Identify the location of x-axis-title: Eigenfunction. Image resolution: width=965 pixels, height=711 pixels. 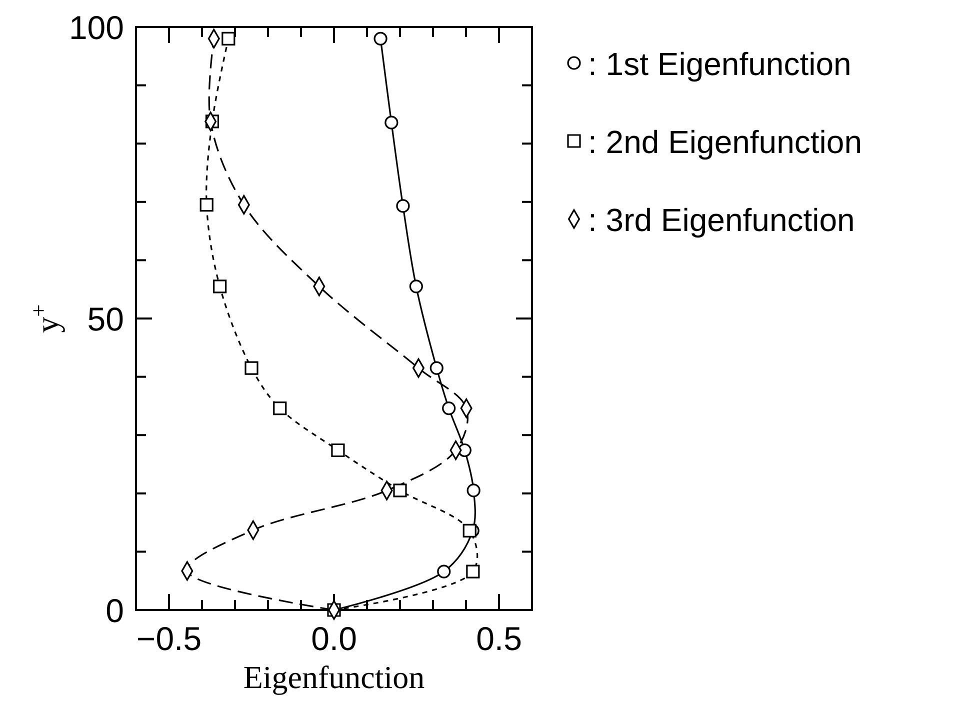
(334, 677).